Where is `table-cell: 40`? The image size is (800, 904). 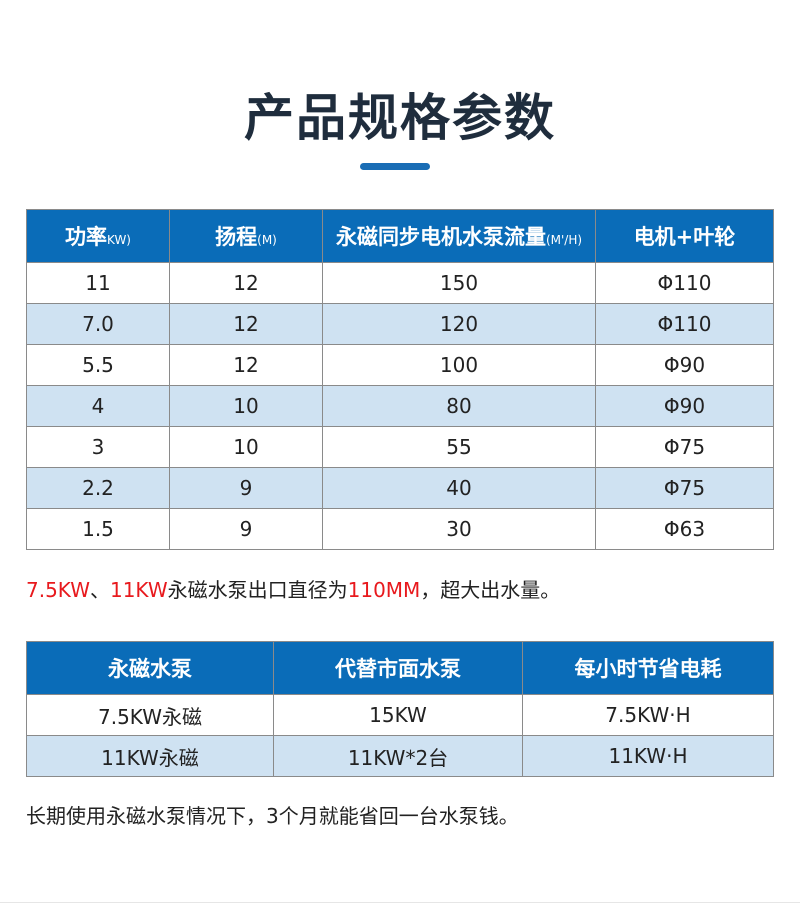 table-cell: 40 is located at coordinates (459, 488).